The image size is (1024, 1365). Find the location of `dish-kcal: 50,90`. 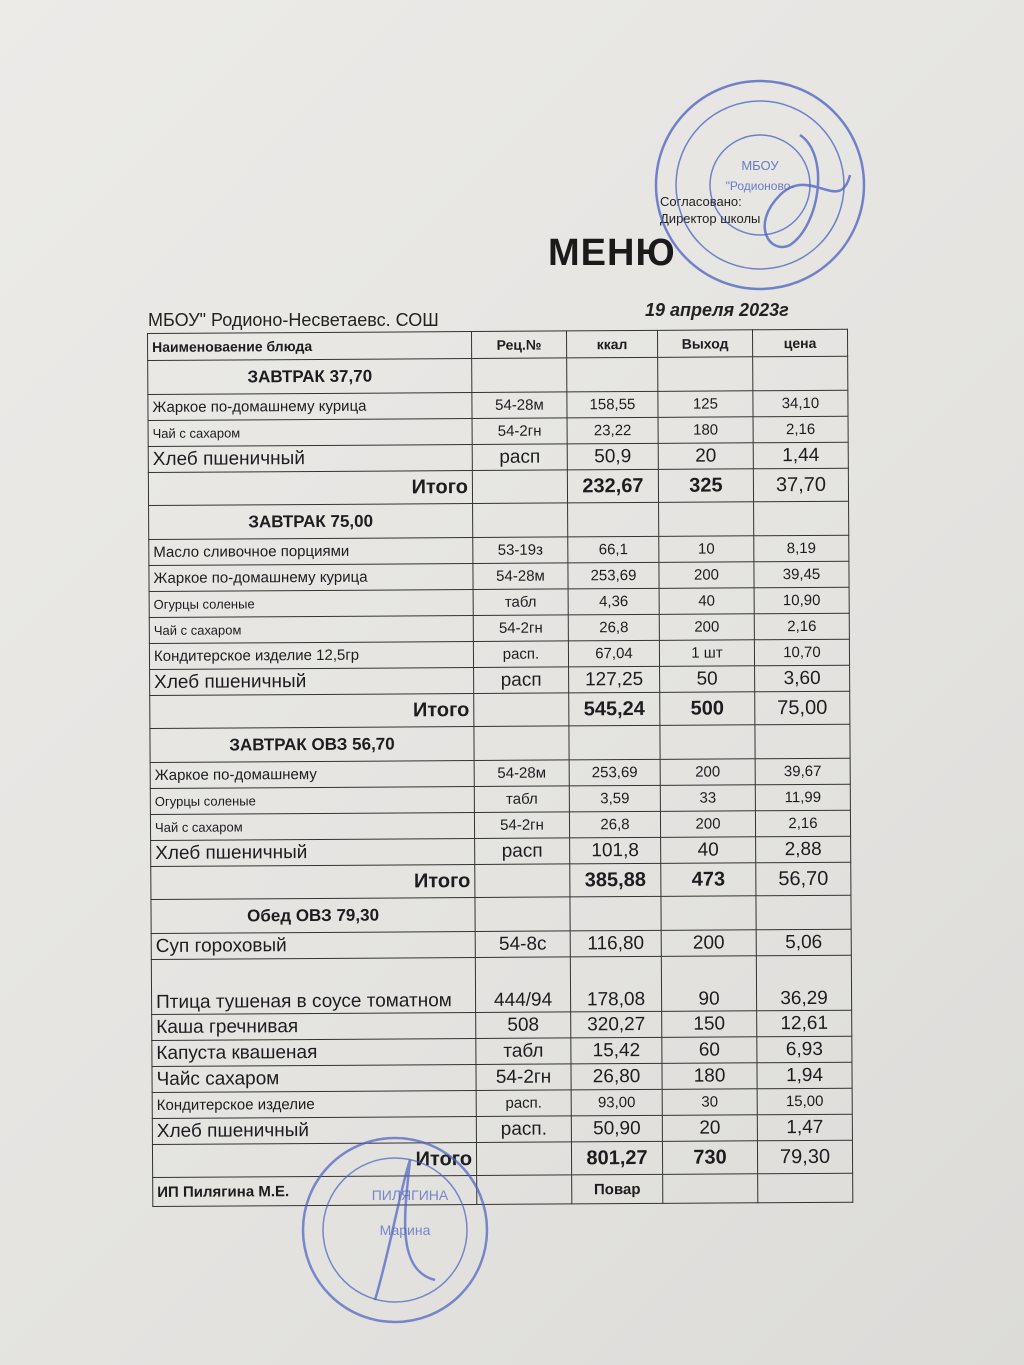

dish-kcal: 50,90 is located at coordinates (617, 1128).